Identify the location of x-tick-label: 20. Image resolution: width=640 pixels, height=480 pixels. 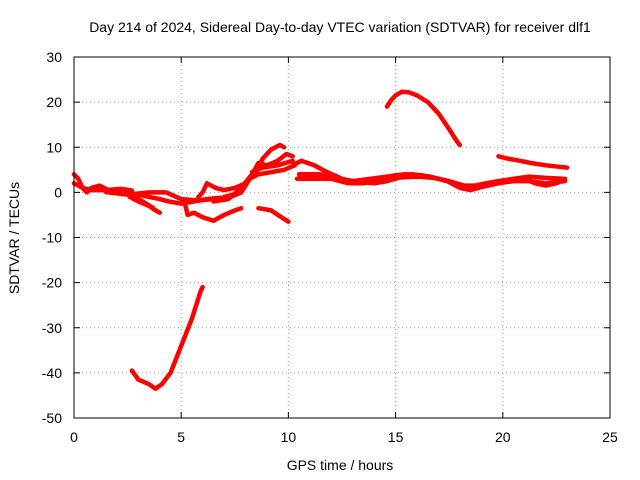
(503, 437).